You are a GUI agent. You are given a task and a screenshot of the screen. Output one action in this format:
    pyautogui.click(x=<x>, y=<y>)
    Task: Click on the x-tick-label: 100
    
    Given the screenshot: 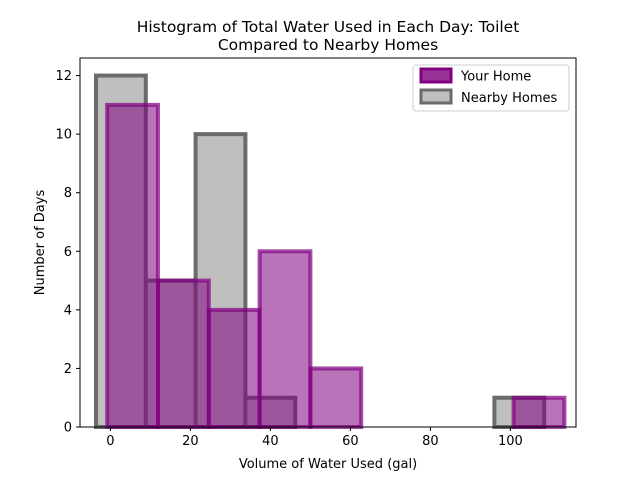 What is the action you would take?
    pyautogui.click(x=510, y=441)
    